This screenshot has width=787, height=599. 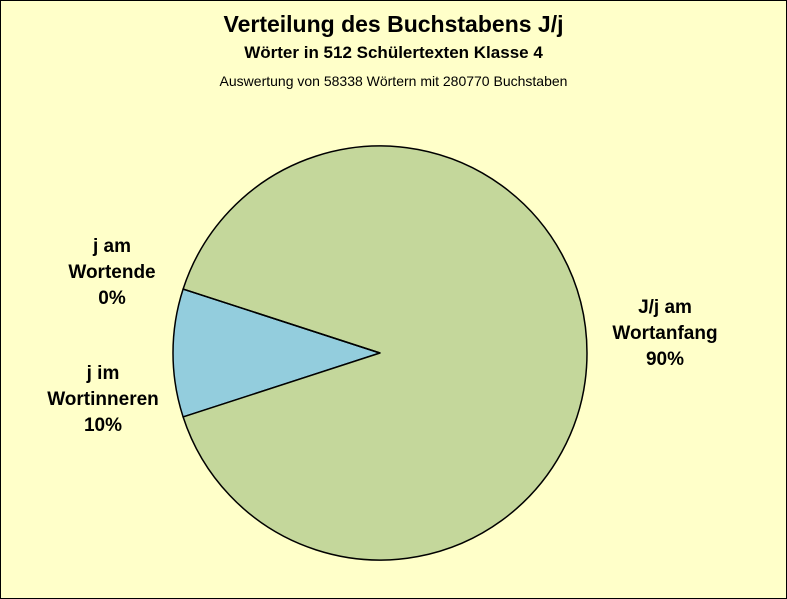 I want to click on slice-label-line: 10%, so click(x=103, y=425).